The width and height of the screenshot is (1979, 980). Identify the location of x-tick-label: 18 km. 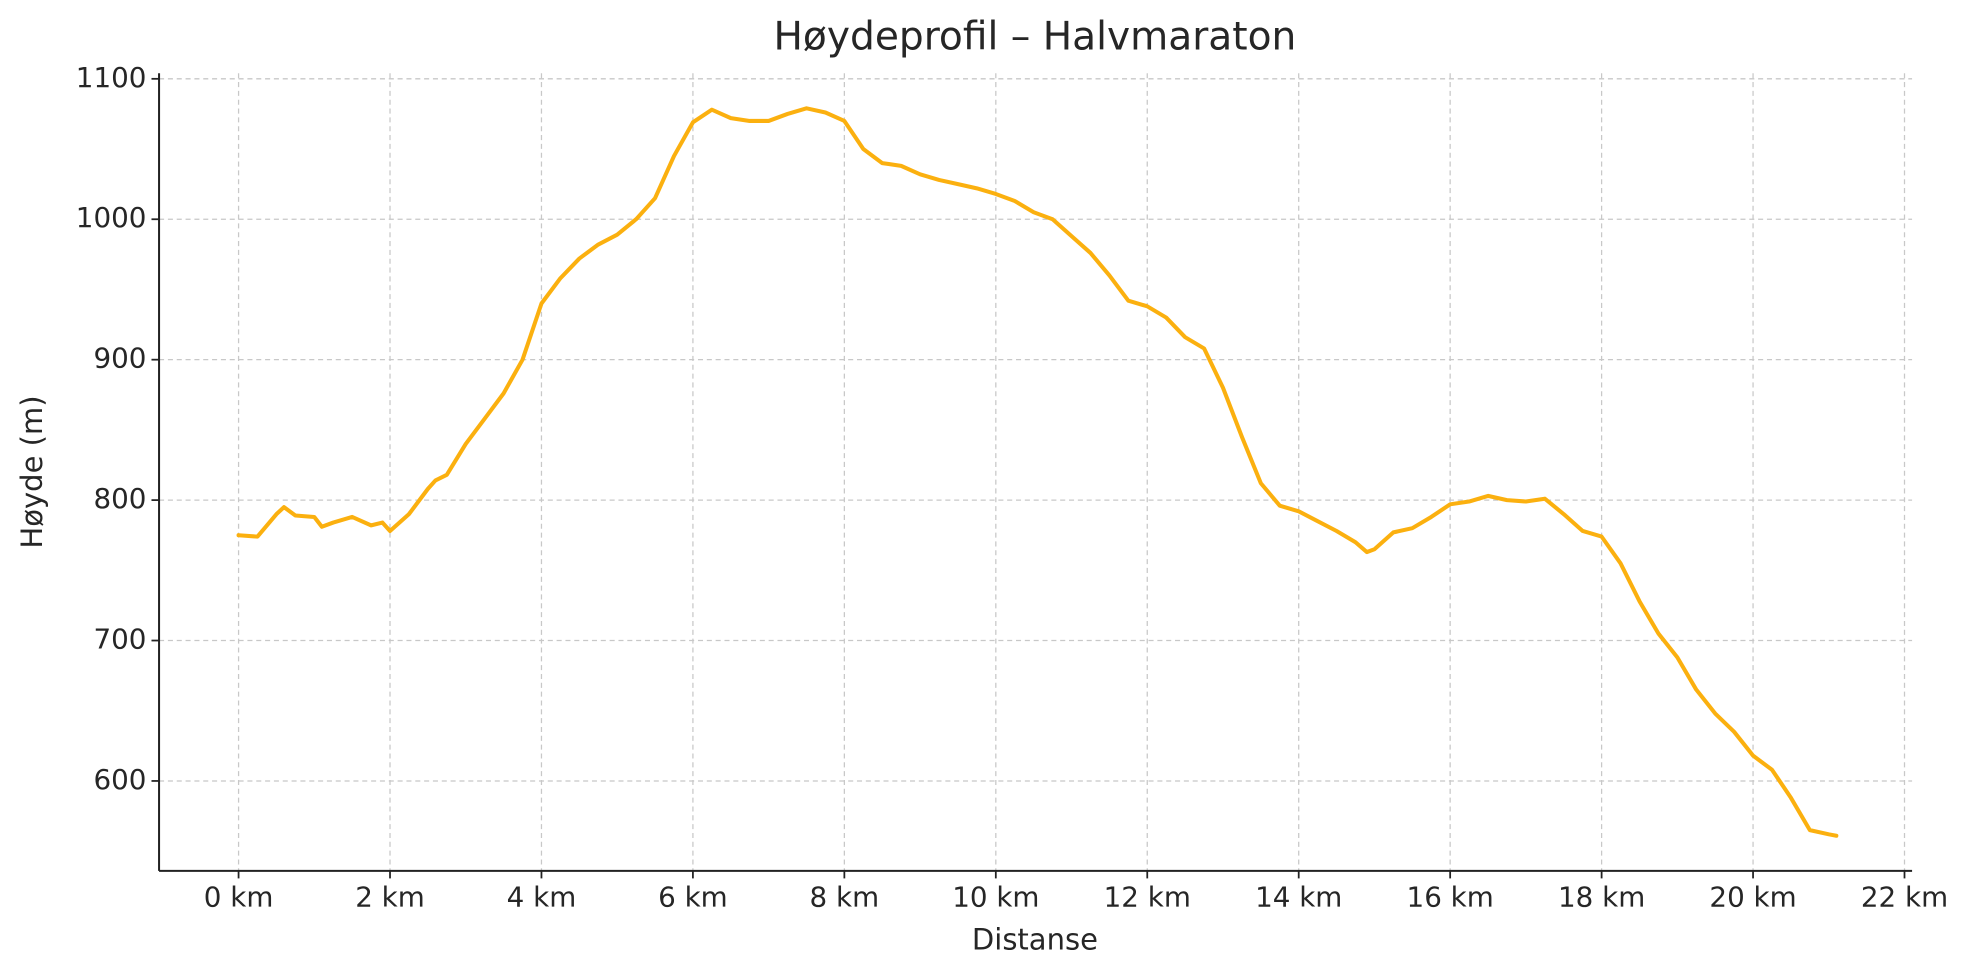
(1601, 897).